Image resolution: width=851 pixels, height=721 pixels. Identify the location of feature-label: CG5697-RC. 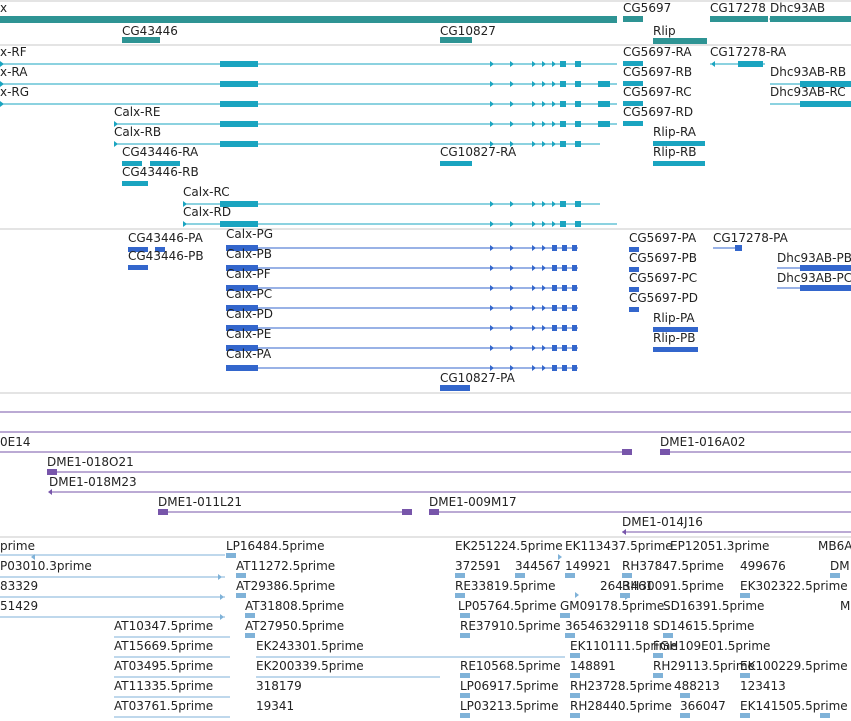
(657, 92).